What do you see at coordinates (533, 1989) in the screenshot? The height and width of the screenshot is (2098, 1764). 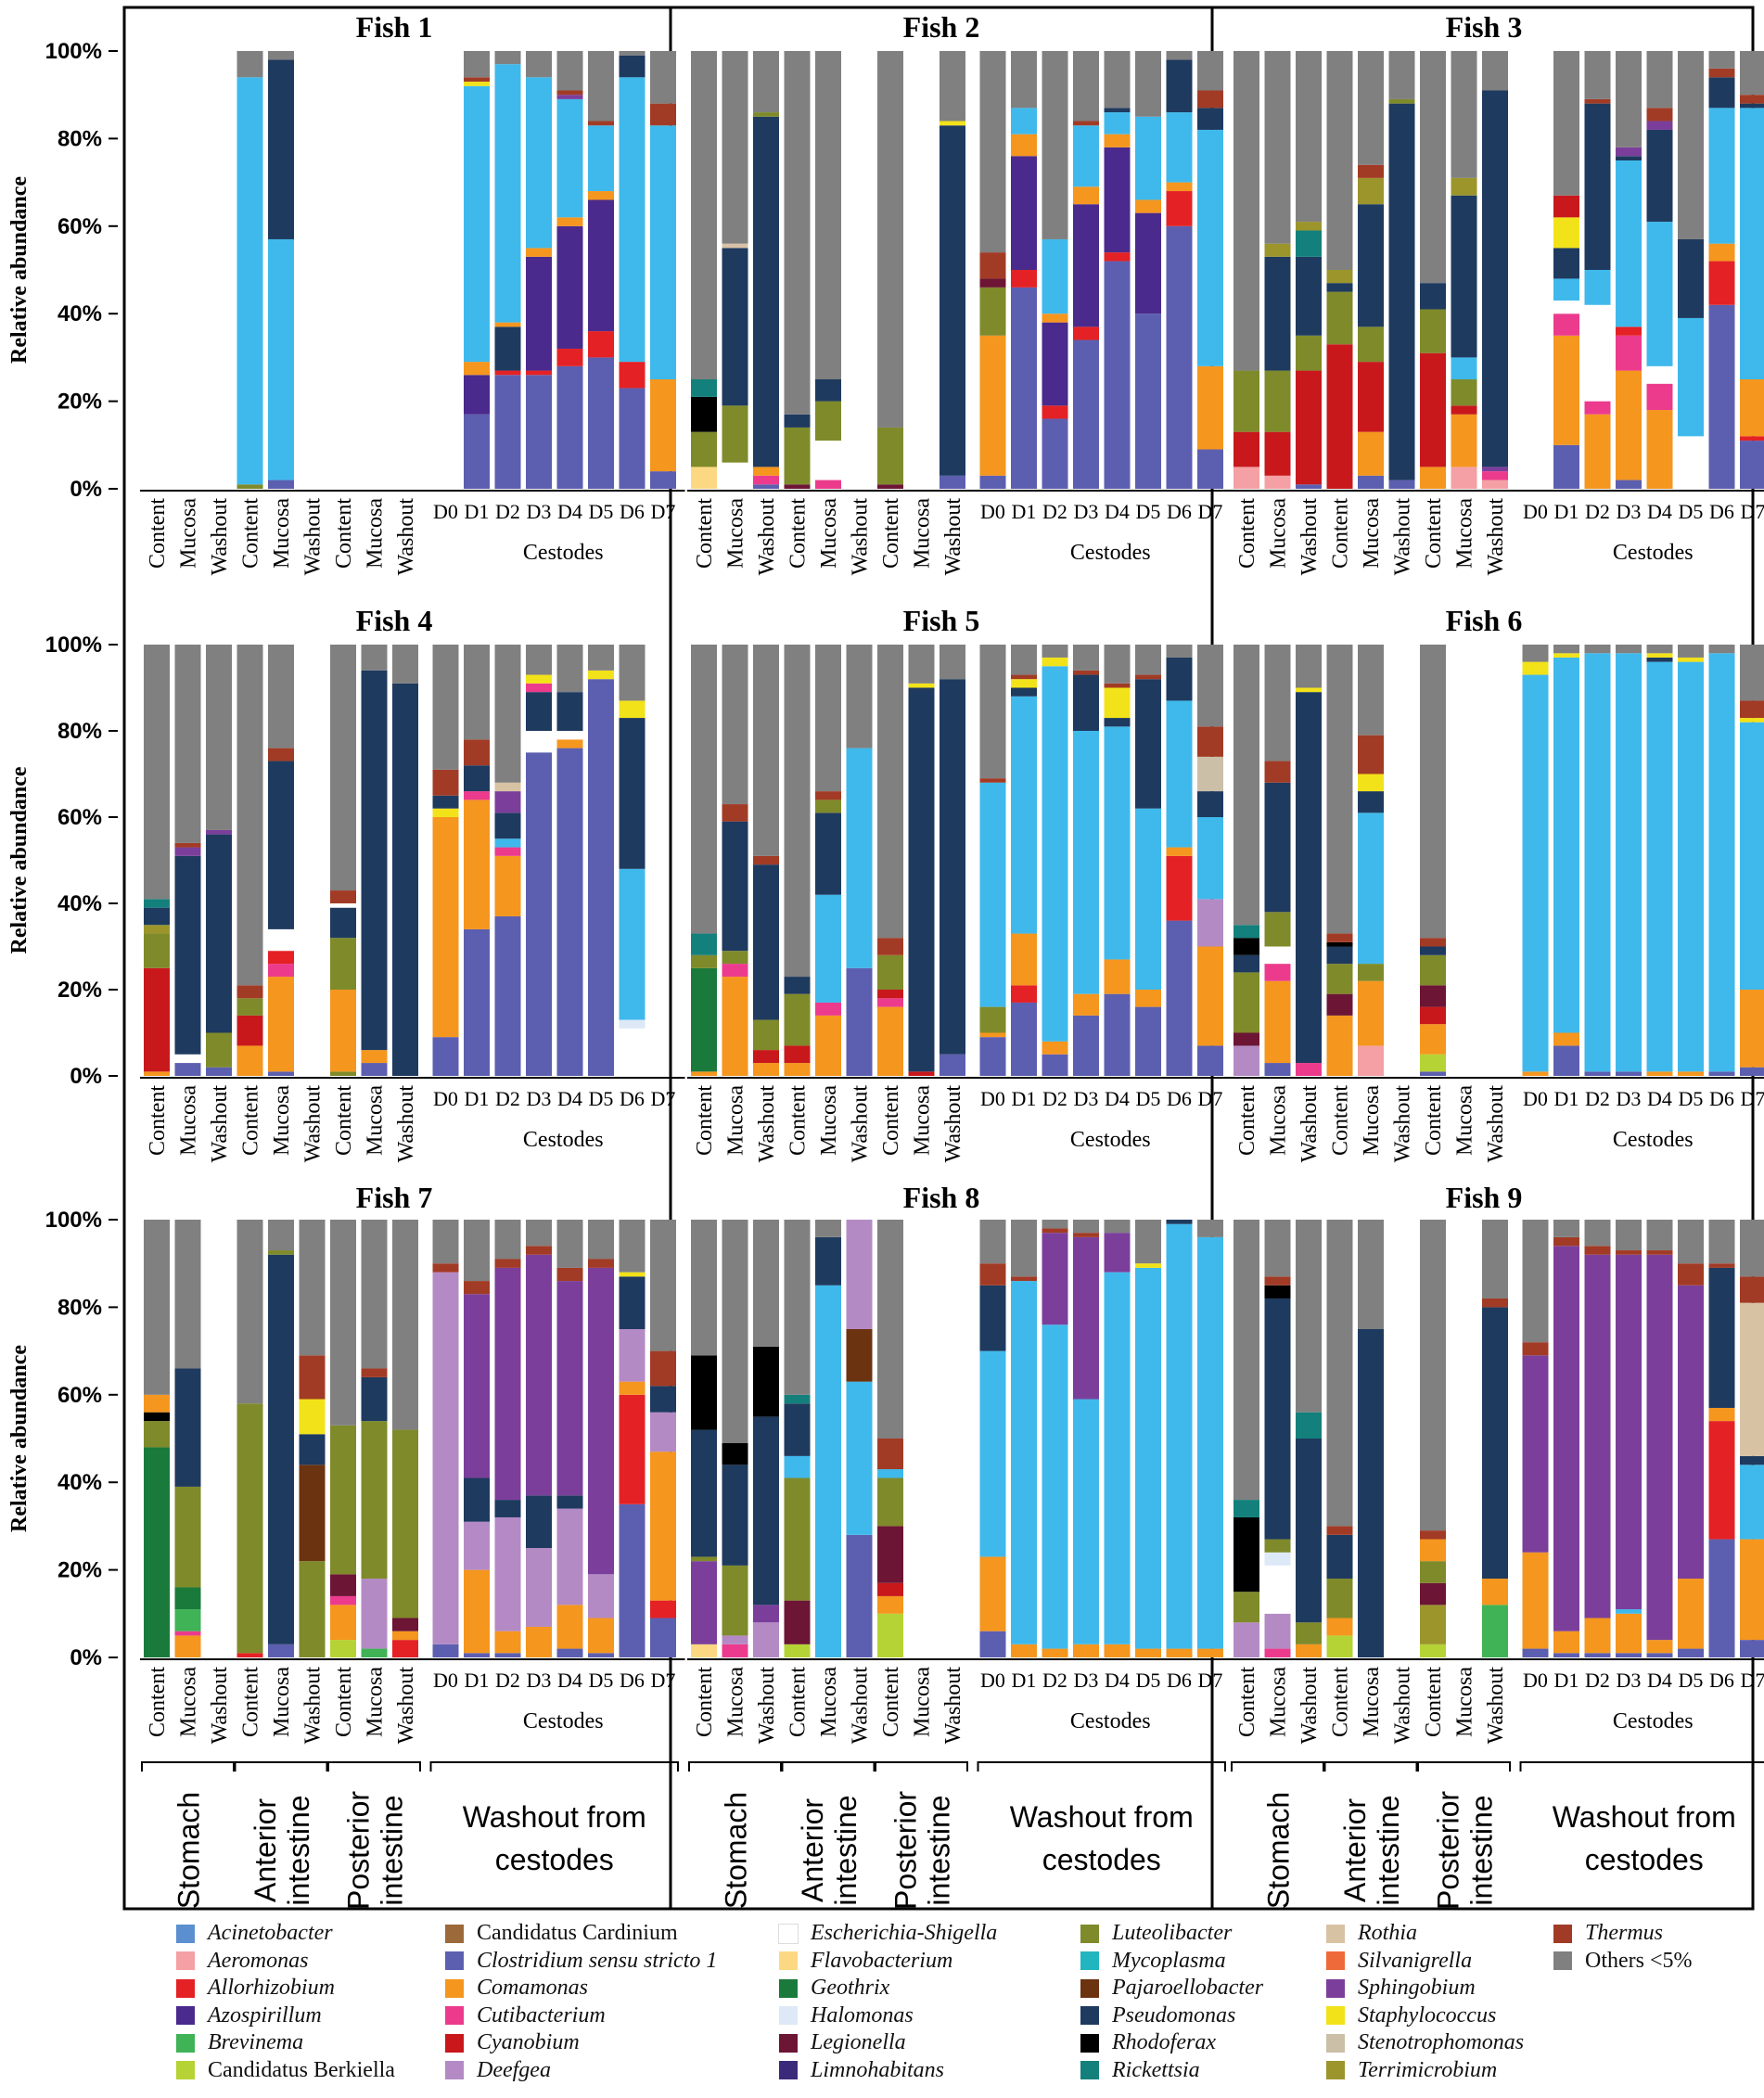 I see `legend-label: Comamonas` at bounding box center [533, 1989].